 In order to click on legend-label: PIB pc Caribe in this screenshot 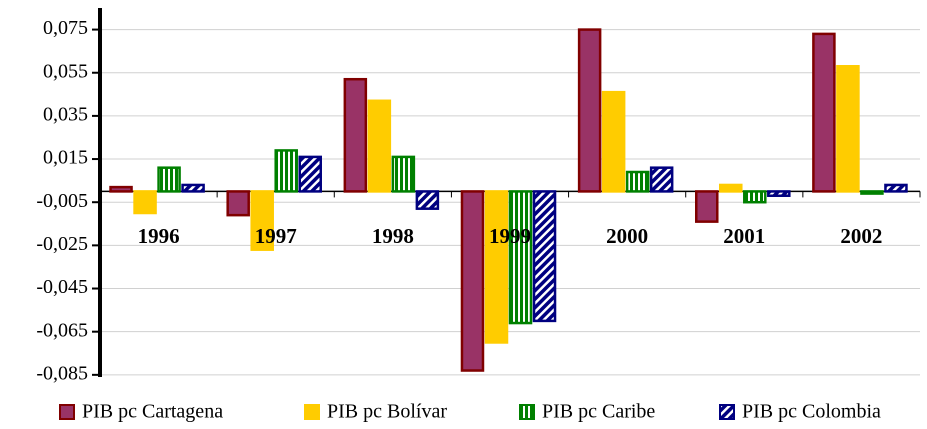, I will do `click(598, 412)`.